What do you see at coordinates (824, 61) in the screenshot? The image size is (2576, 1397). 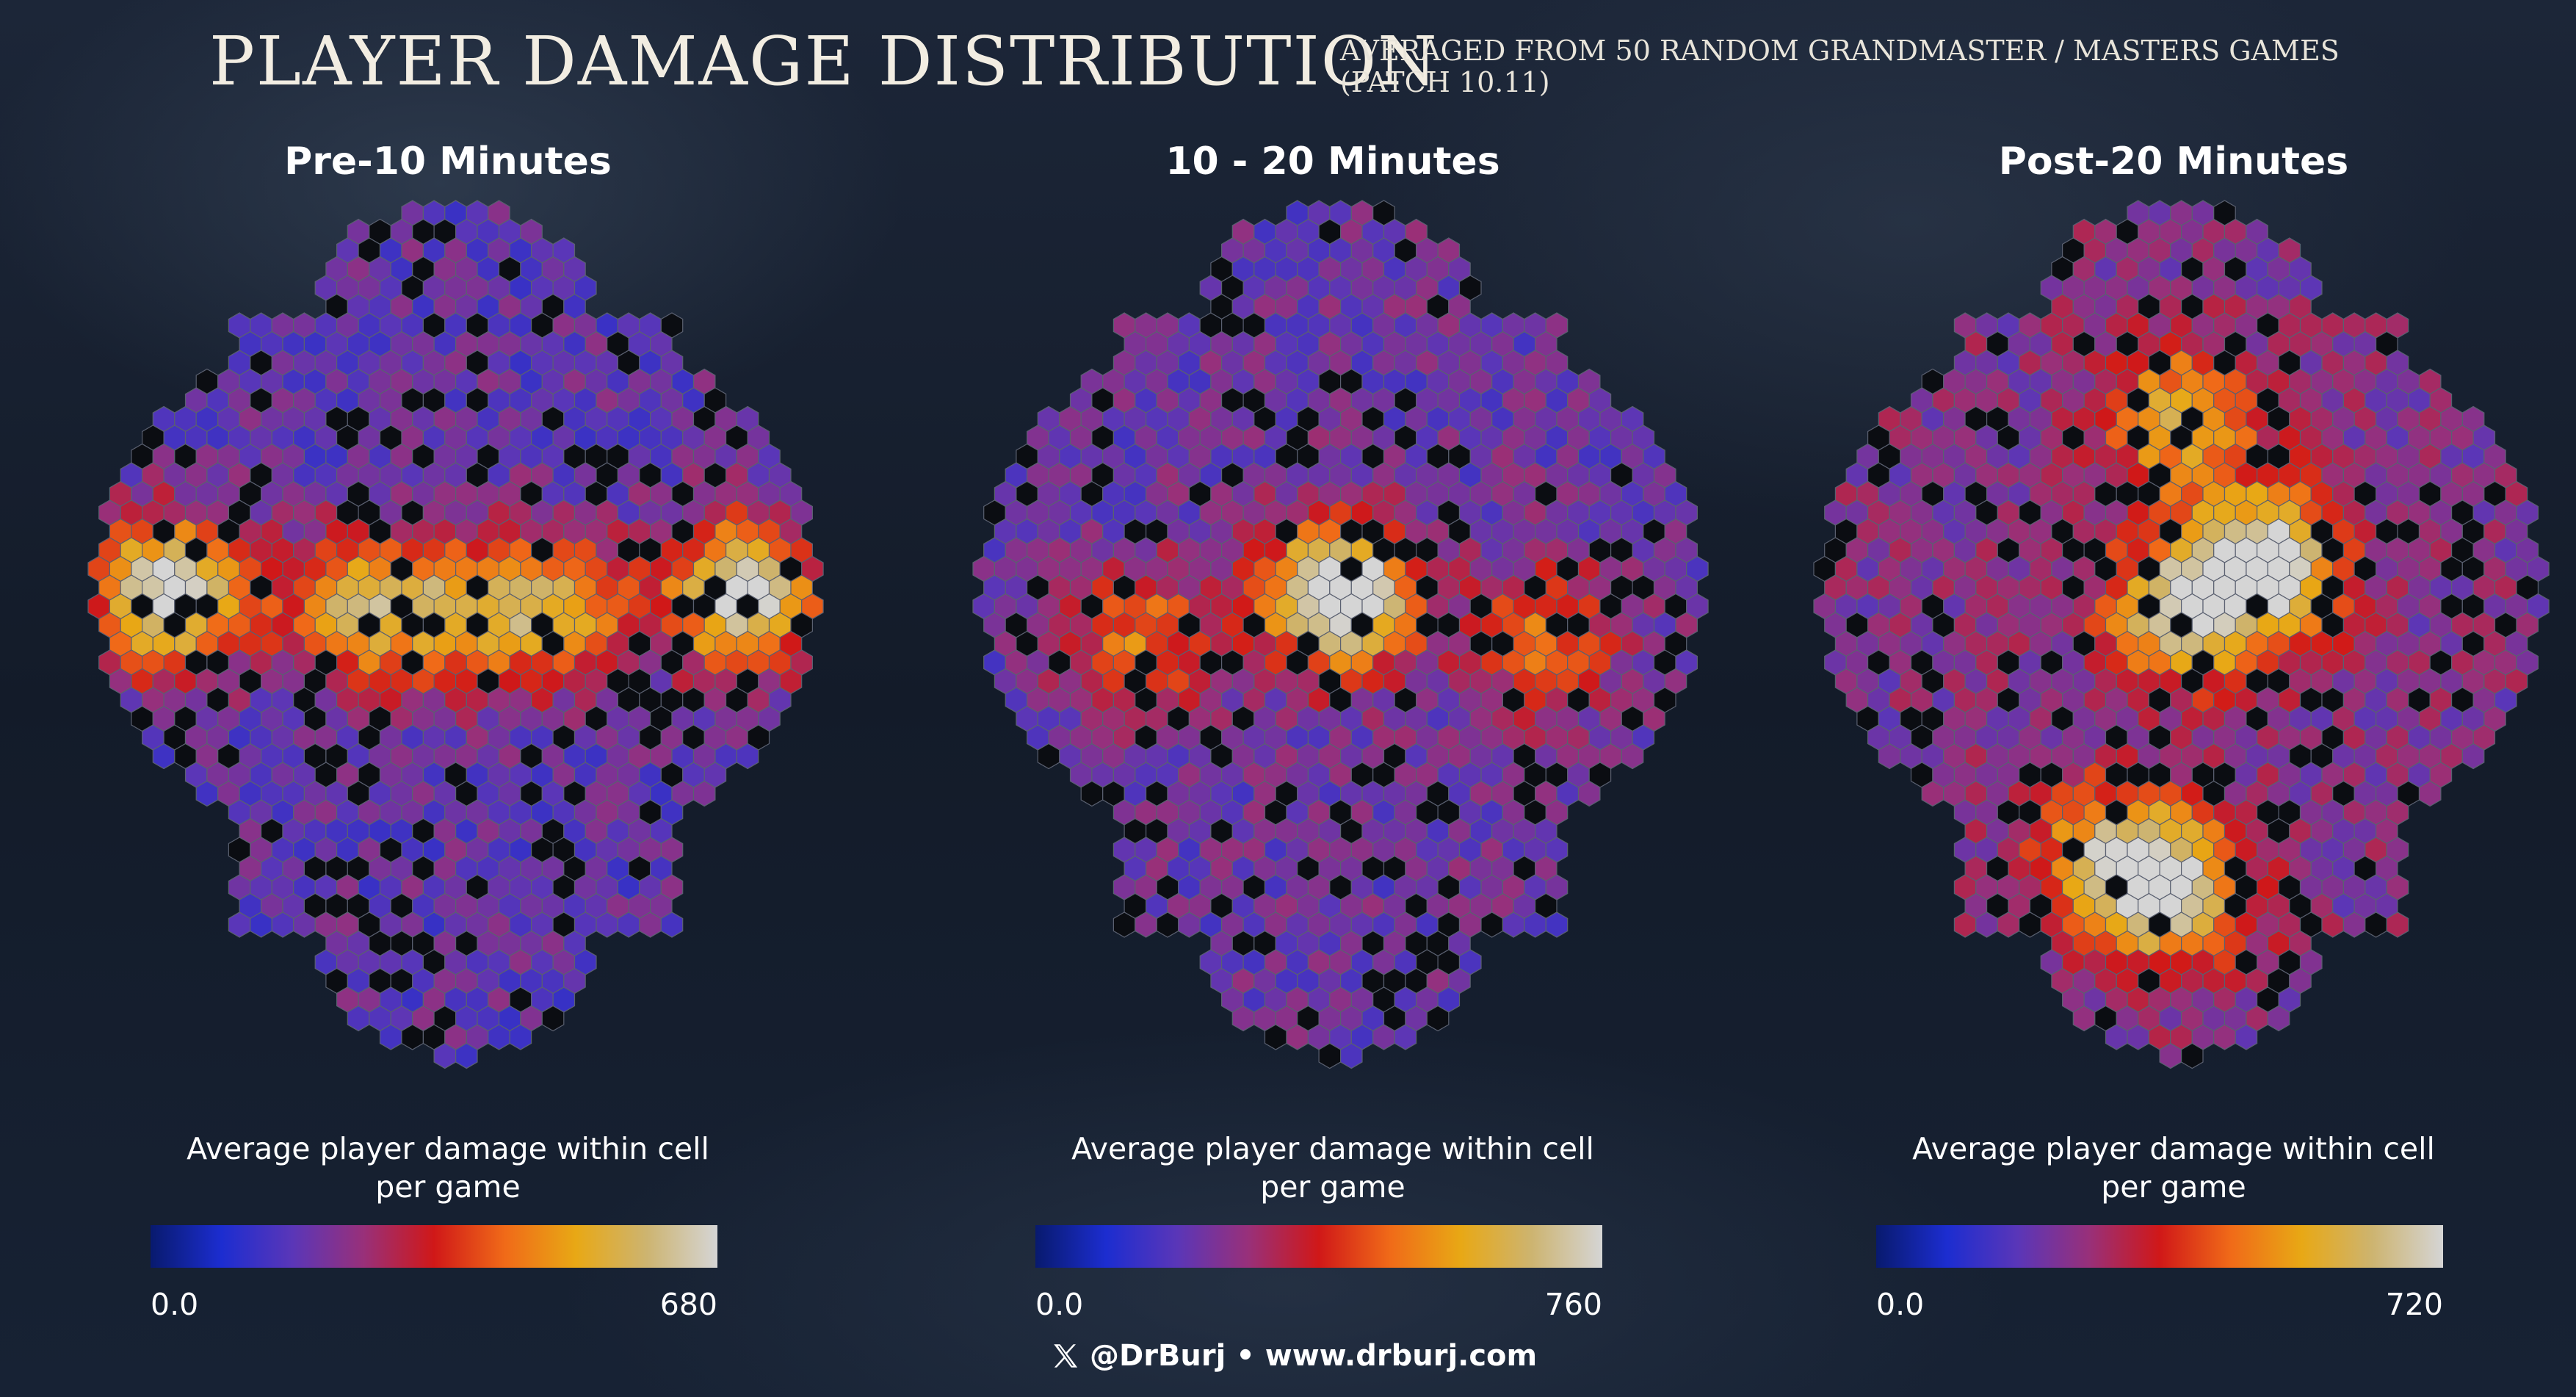 I see `page-title: PLAYER DAMAGE DISTRIBUTION` at bounding box center [824, 61].